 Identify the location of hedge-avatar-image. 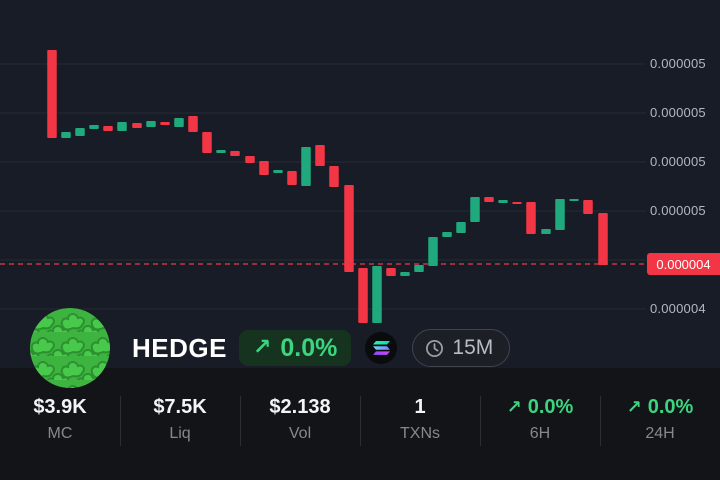
(70, 348).